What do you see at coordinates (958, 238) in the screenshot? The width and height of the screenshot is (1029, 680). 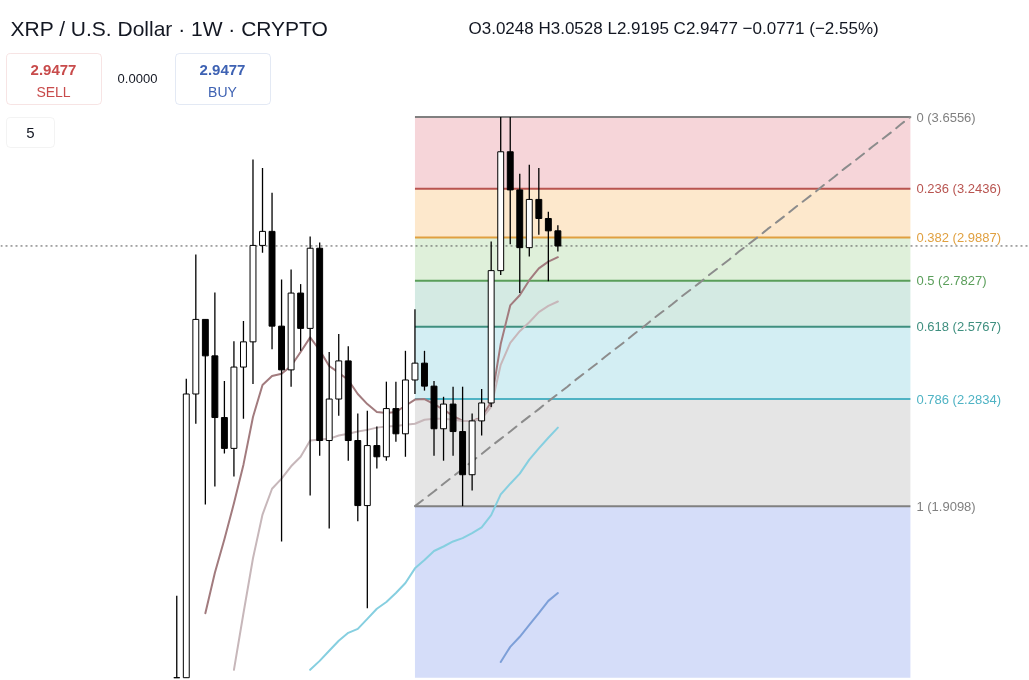 I see `text: 0.382 (2.9887)` at bounding box center [958, 238].